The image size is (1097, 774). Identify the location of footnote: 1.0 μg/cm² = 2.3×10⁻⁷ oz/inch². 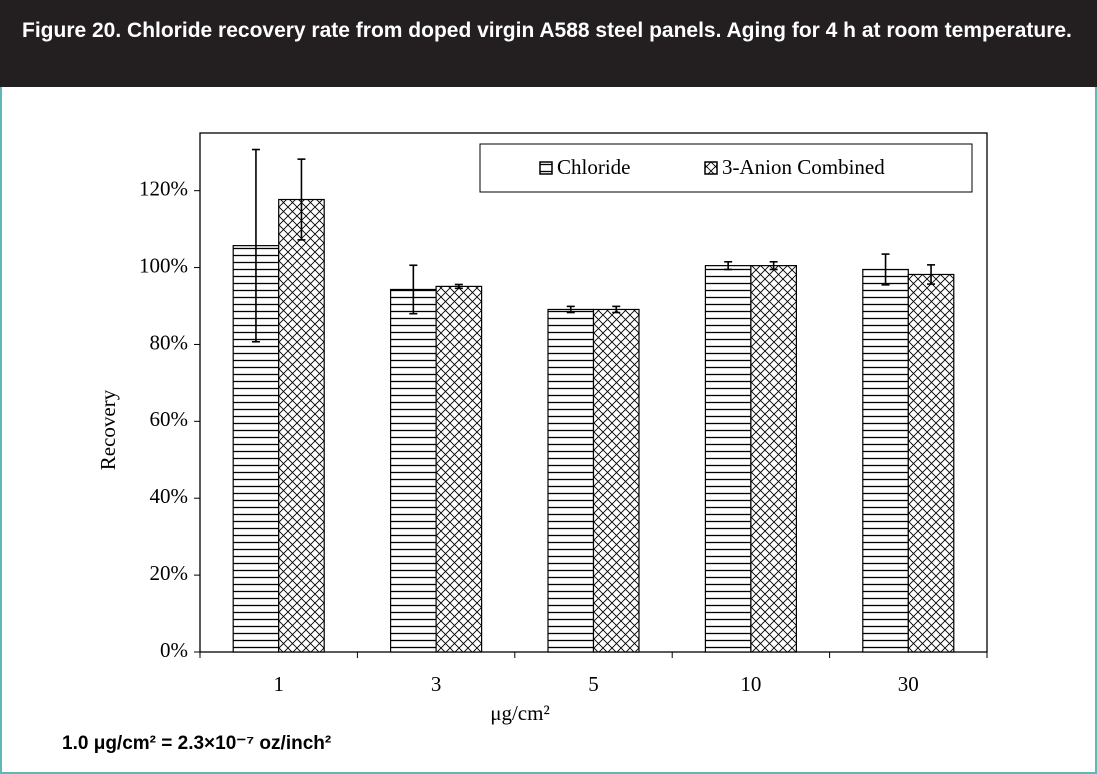
(197, 743).